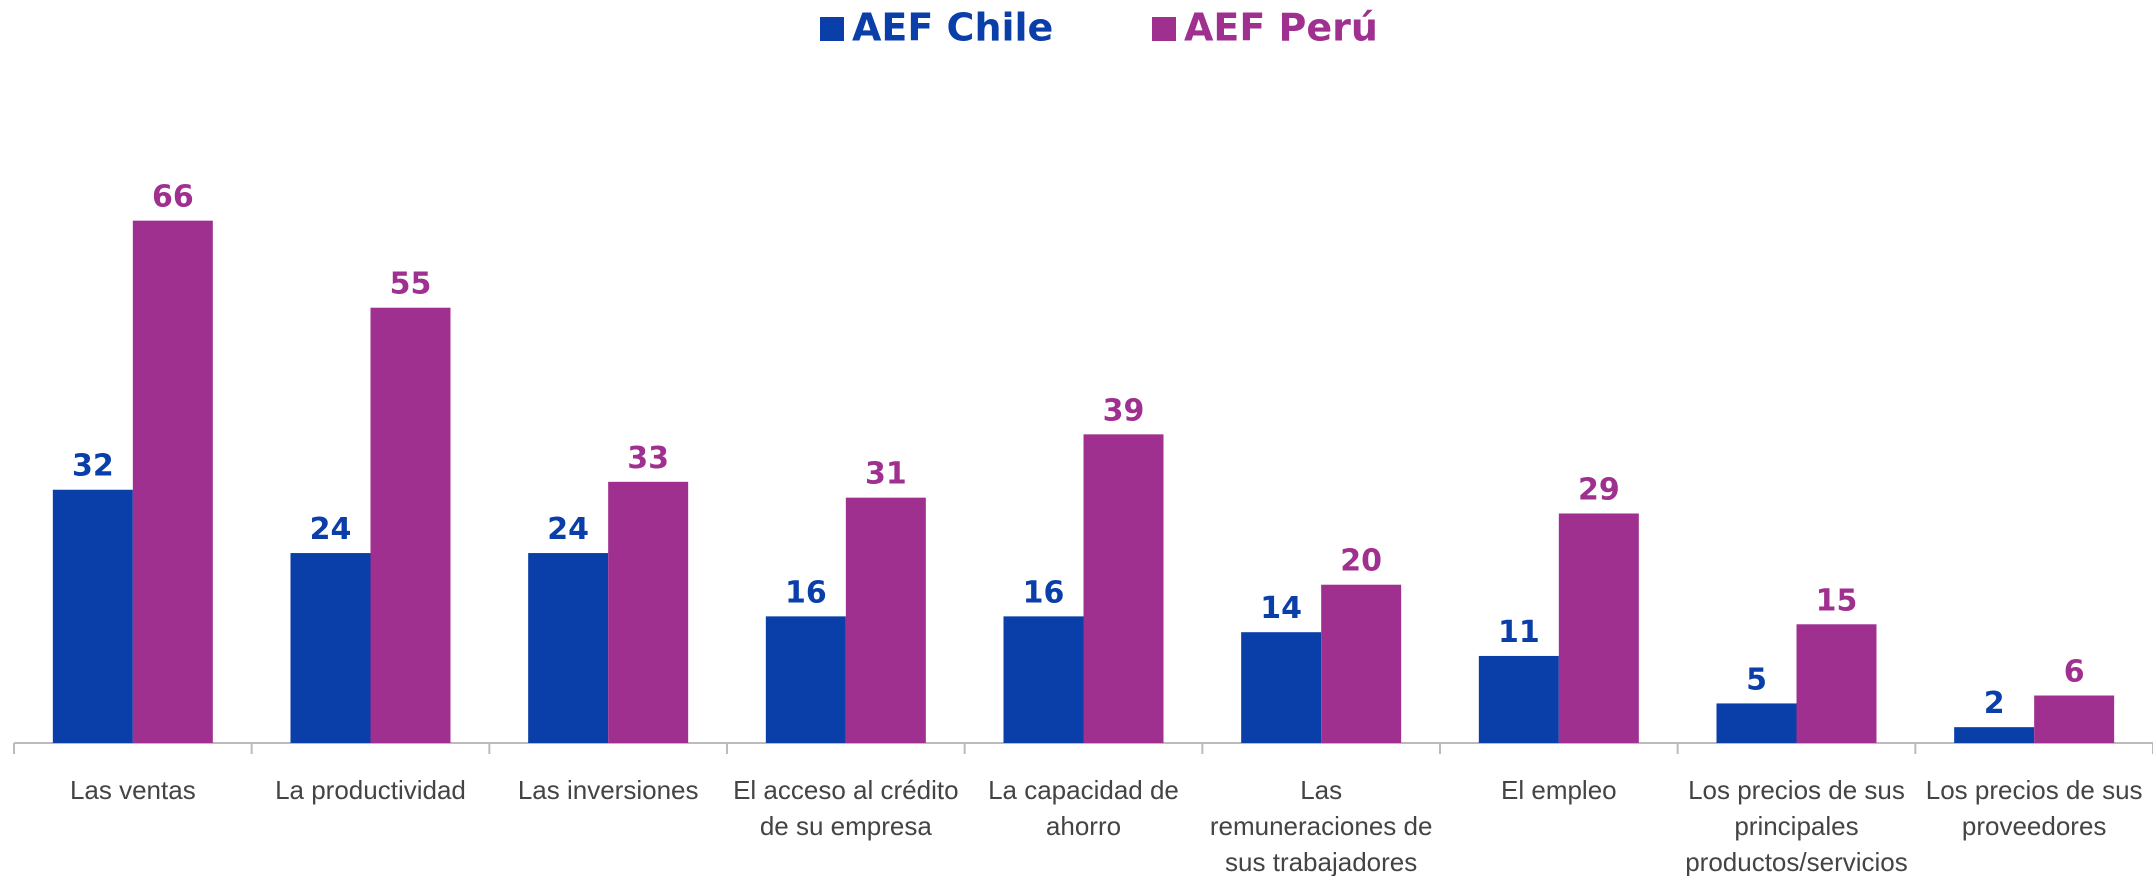  What do you see at coordinates (1837, 600) in the screenshot?
I see `data-label: 15` at bounding box center [1837, 600].